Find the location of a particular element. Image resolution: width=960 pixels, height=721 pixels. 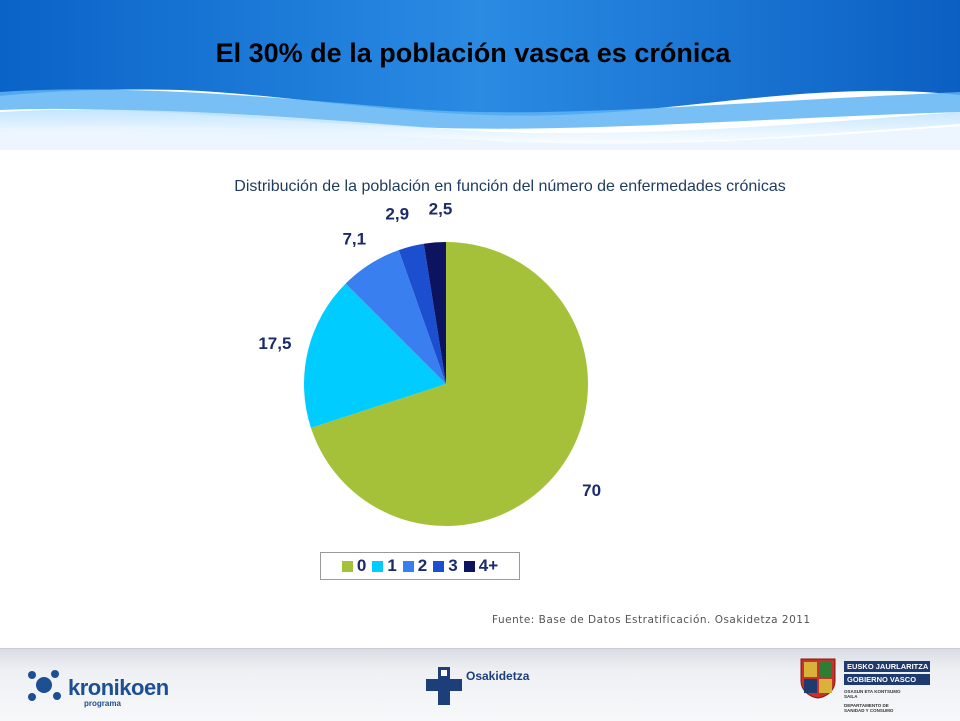

kronikoen-logo: kronikoen programa is located at coordinates (95, 686).